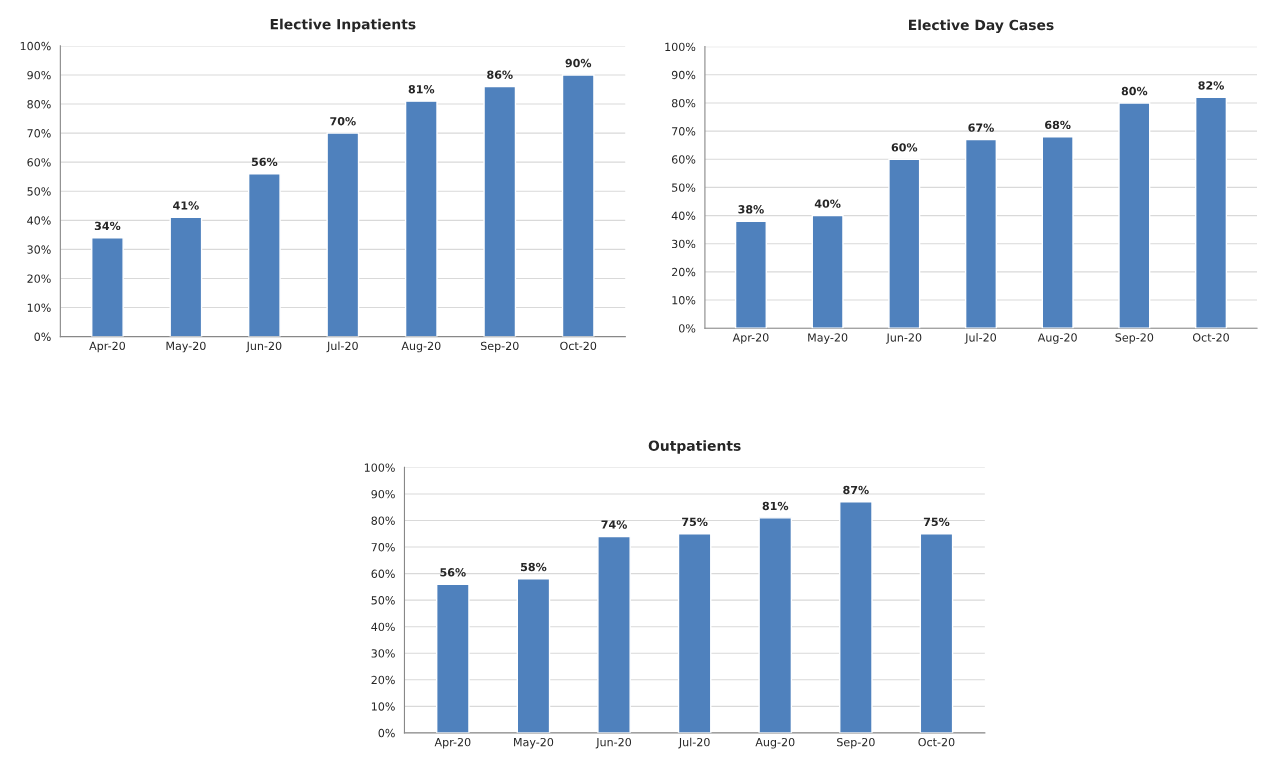  Describe the element at coordinates (578, 63) in the screenshot. I see `data-label: 90%` at that location.